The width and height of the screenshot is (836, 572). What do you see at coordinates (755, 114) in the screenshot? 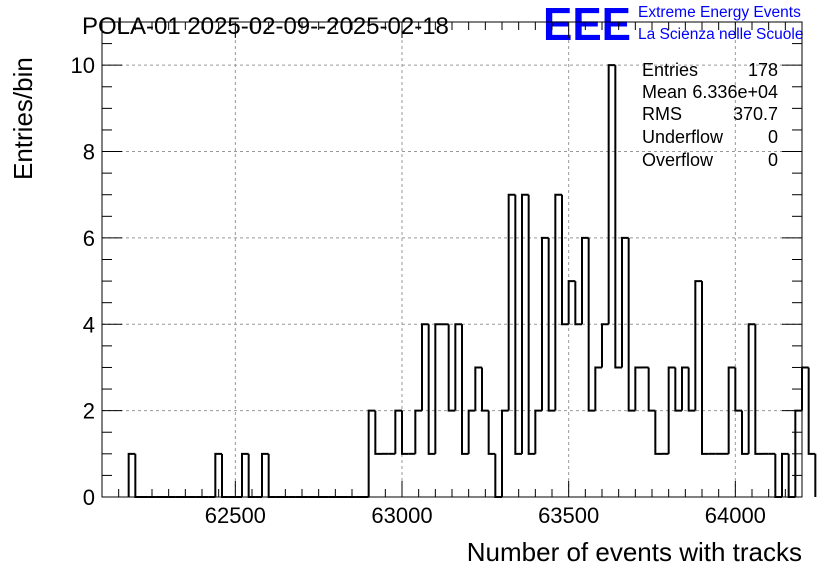
I see `stat-rms-value: 370.7` at bounding box center [755, 114].